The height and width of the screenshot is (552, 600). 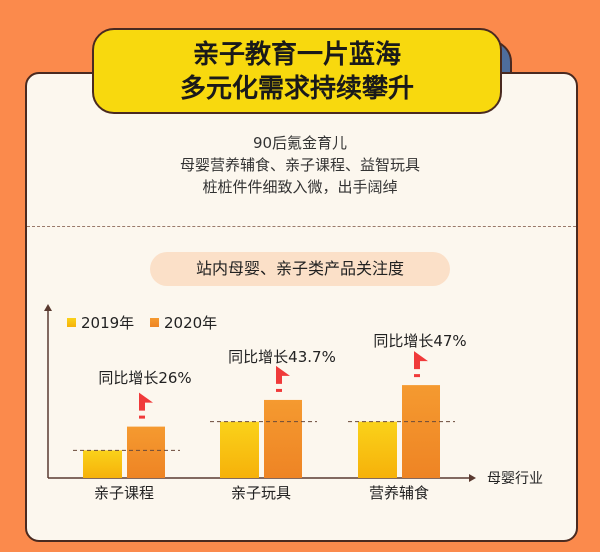 What do you see at coordinates (515, 479) in the screenshot?
I see `x-axis-label: 母婴行业` at bounding box center [515, 479].